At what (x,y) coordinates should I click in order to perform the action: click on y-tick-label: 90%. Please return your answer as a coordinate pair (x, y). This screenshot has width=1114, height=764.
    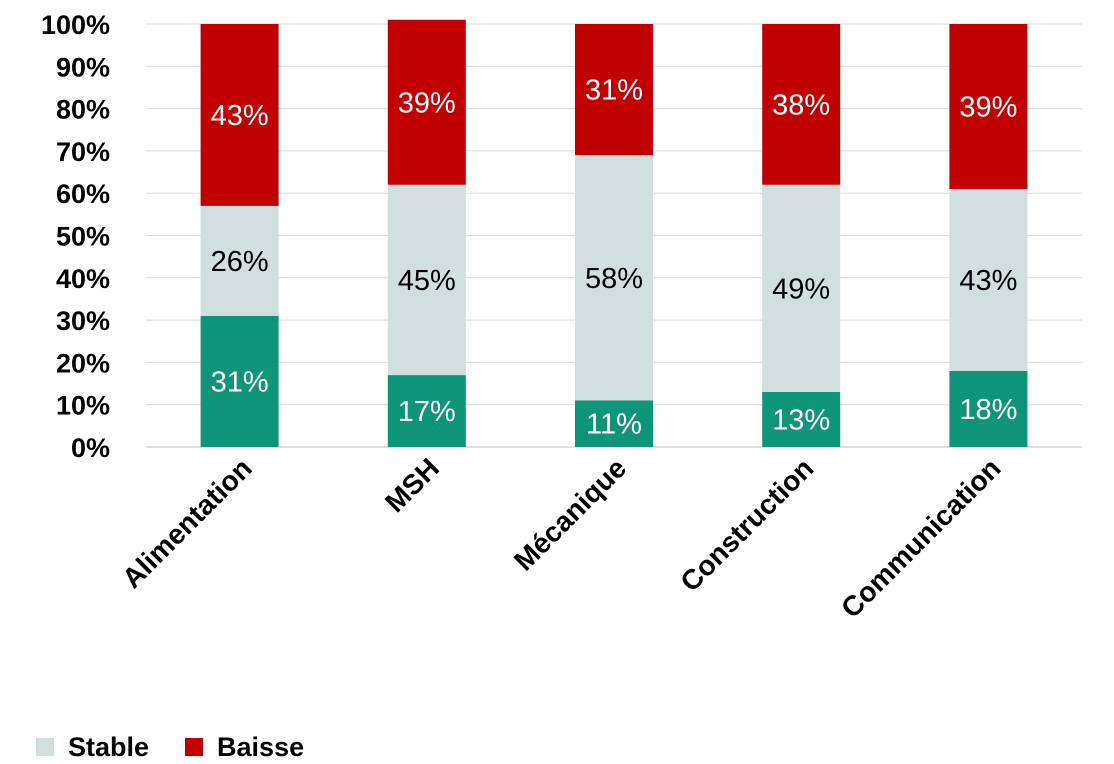
    Looking at the image, I should click on (83, 67).